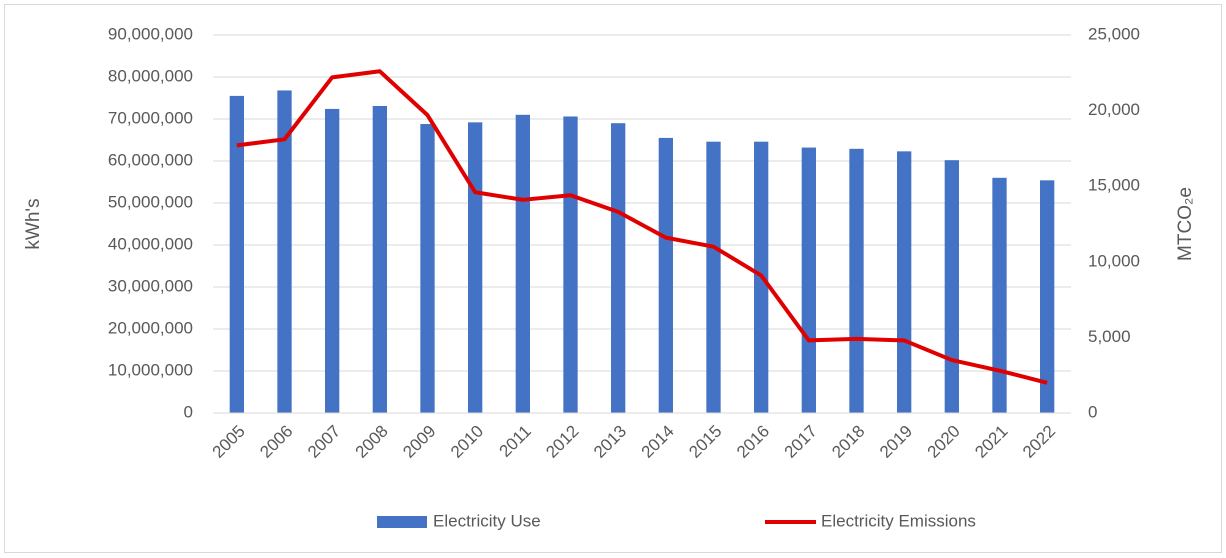 Image resolution: width=1226 pixels, height=558 pixels. Describe the element at coordinates (487, 520) in the screenshot. I see `legend-label: Electricity Use` at that location.